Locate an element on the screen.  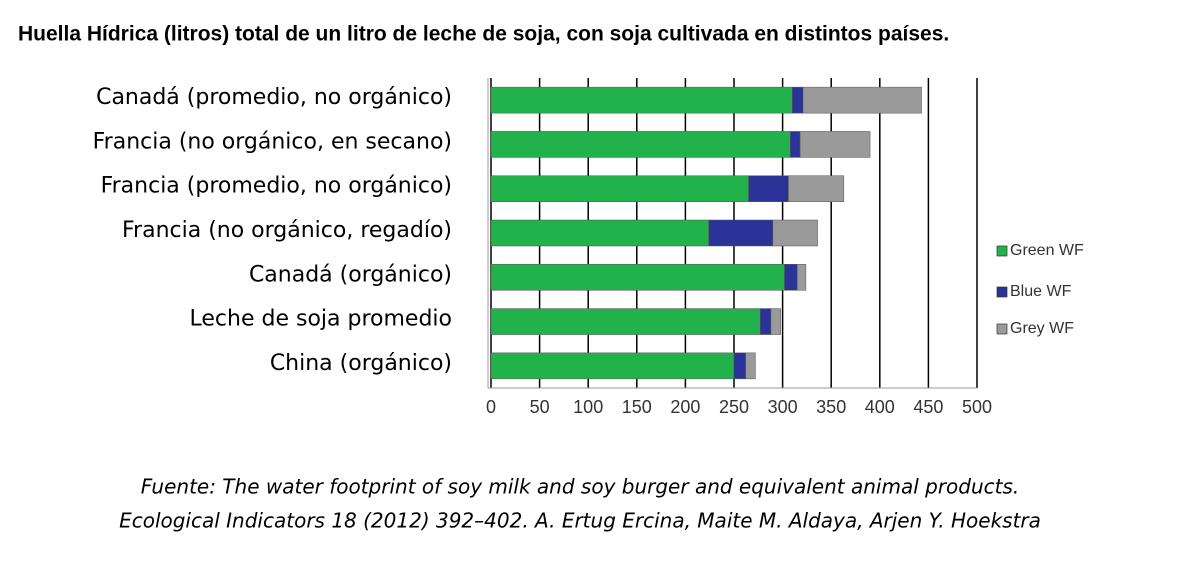
legend-label: Grey WF is located at coordinates (1042, 328).